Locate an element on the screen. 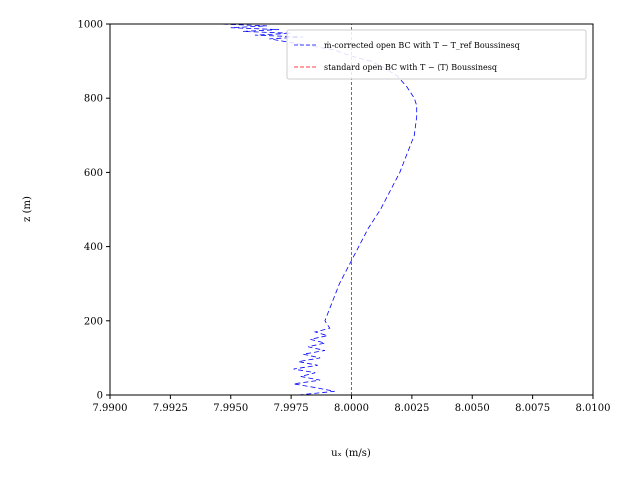 The height and width of the screenshot is (480, 640). y-tick-label: 0 is located at coordinates (100, 396).